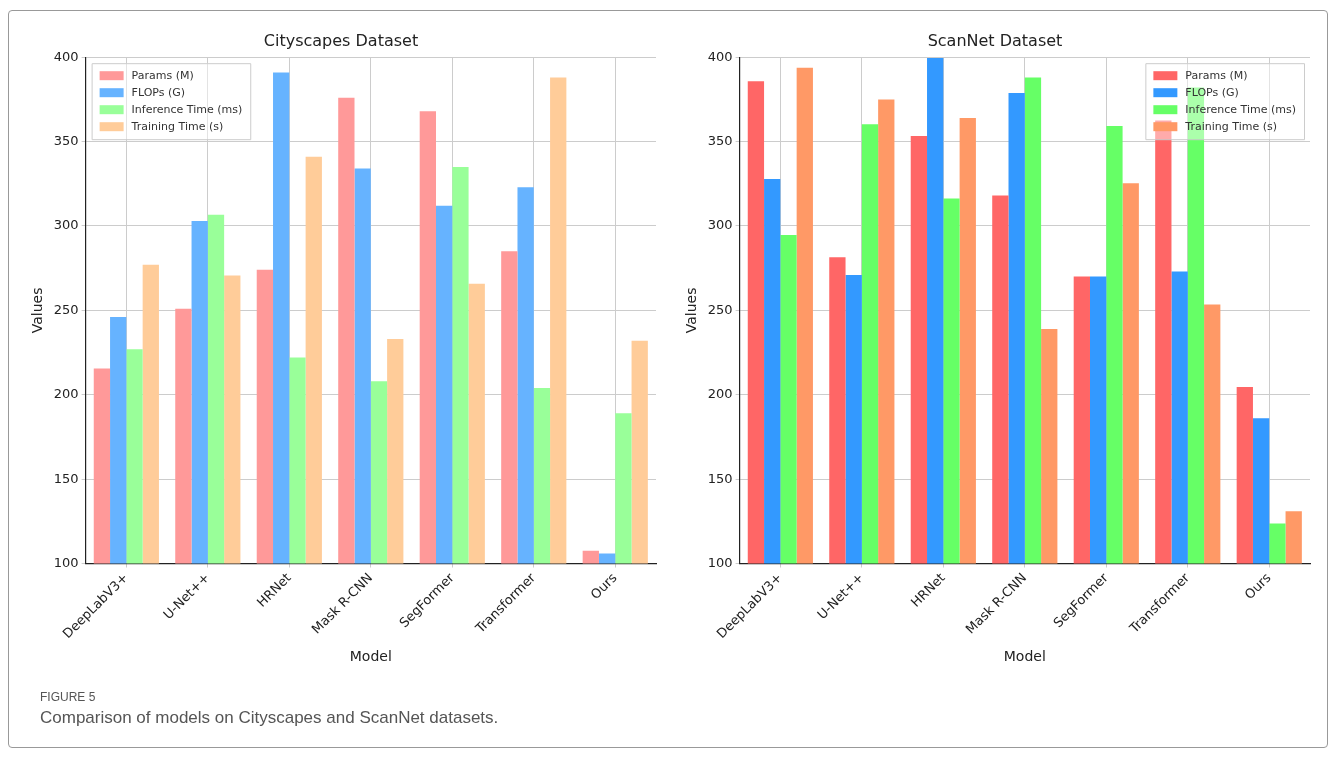  I want to click on caption: FIGURE 5, so click(68, 697).